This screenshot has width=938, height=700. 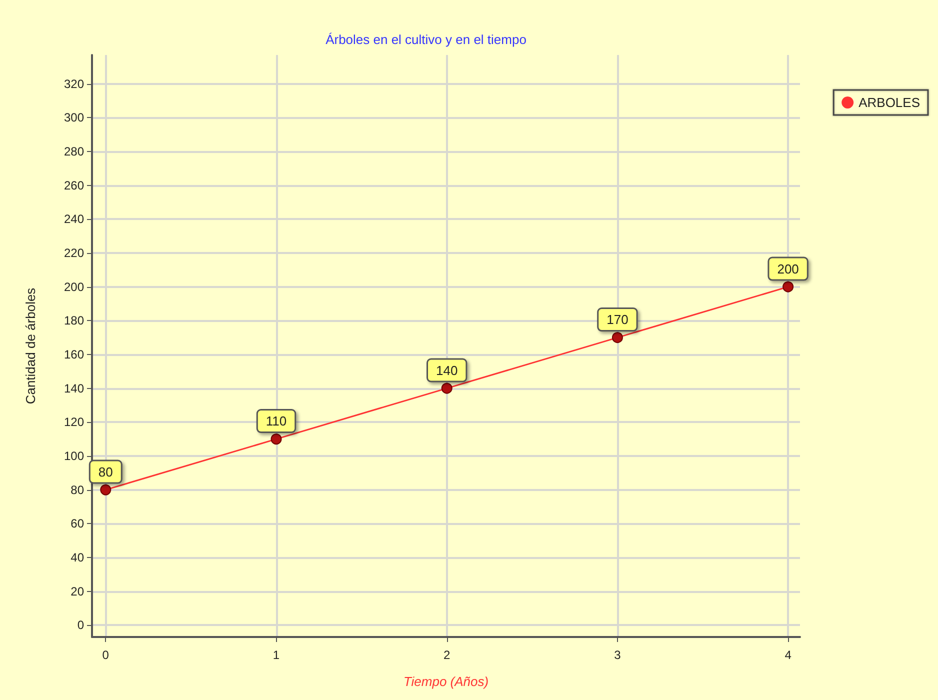 What do you see at coordinates (74, 388) in the screenshot?
I see `y-tick-label: 140` at bounding box center [74, 388].